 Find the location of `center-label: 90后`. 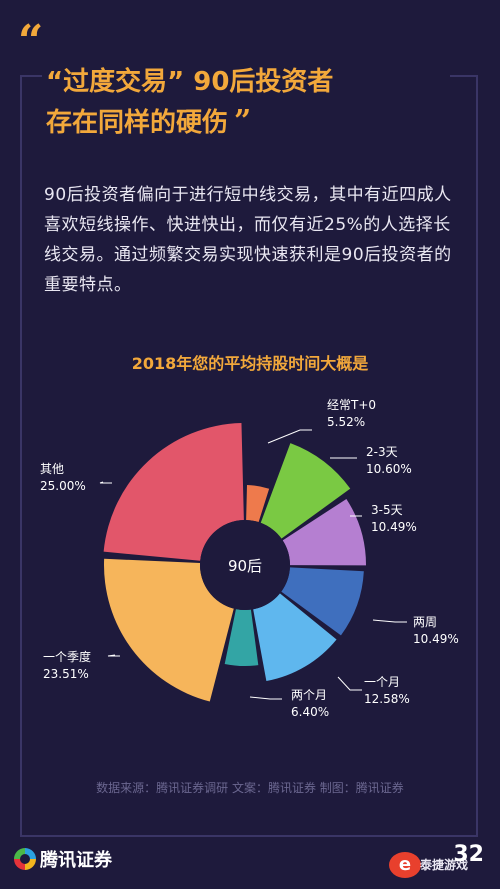

center-label: 90后 is located at coordinates (245, 566).